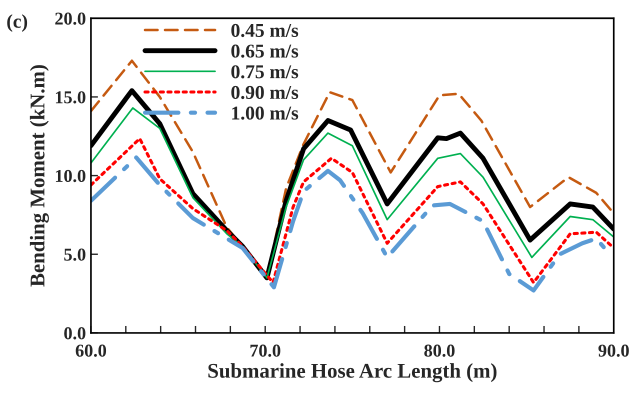 The height and width of the screenshot is (406, 636). What do you see at coordinates (17, 23) in the screenshot?
I see `text: (c)` at bounding box center [17, 23].